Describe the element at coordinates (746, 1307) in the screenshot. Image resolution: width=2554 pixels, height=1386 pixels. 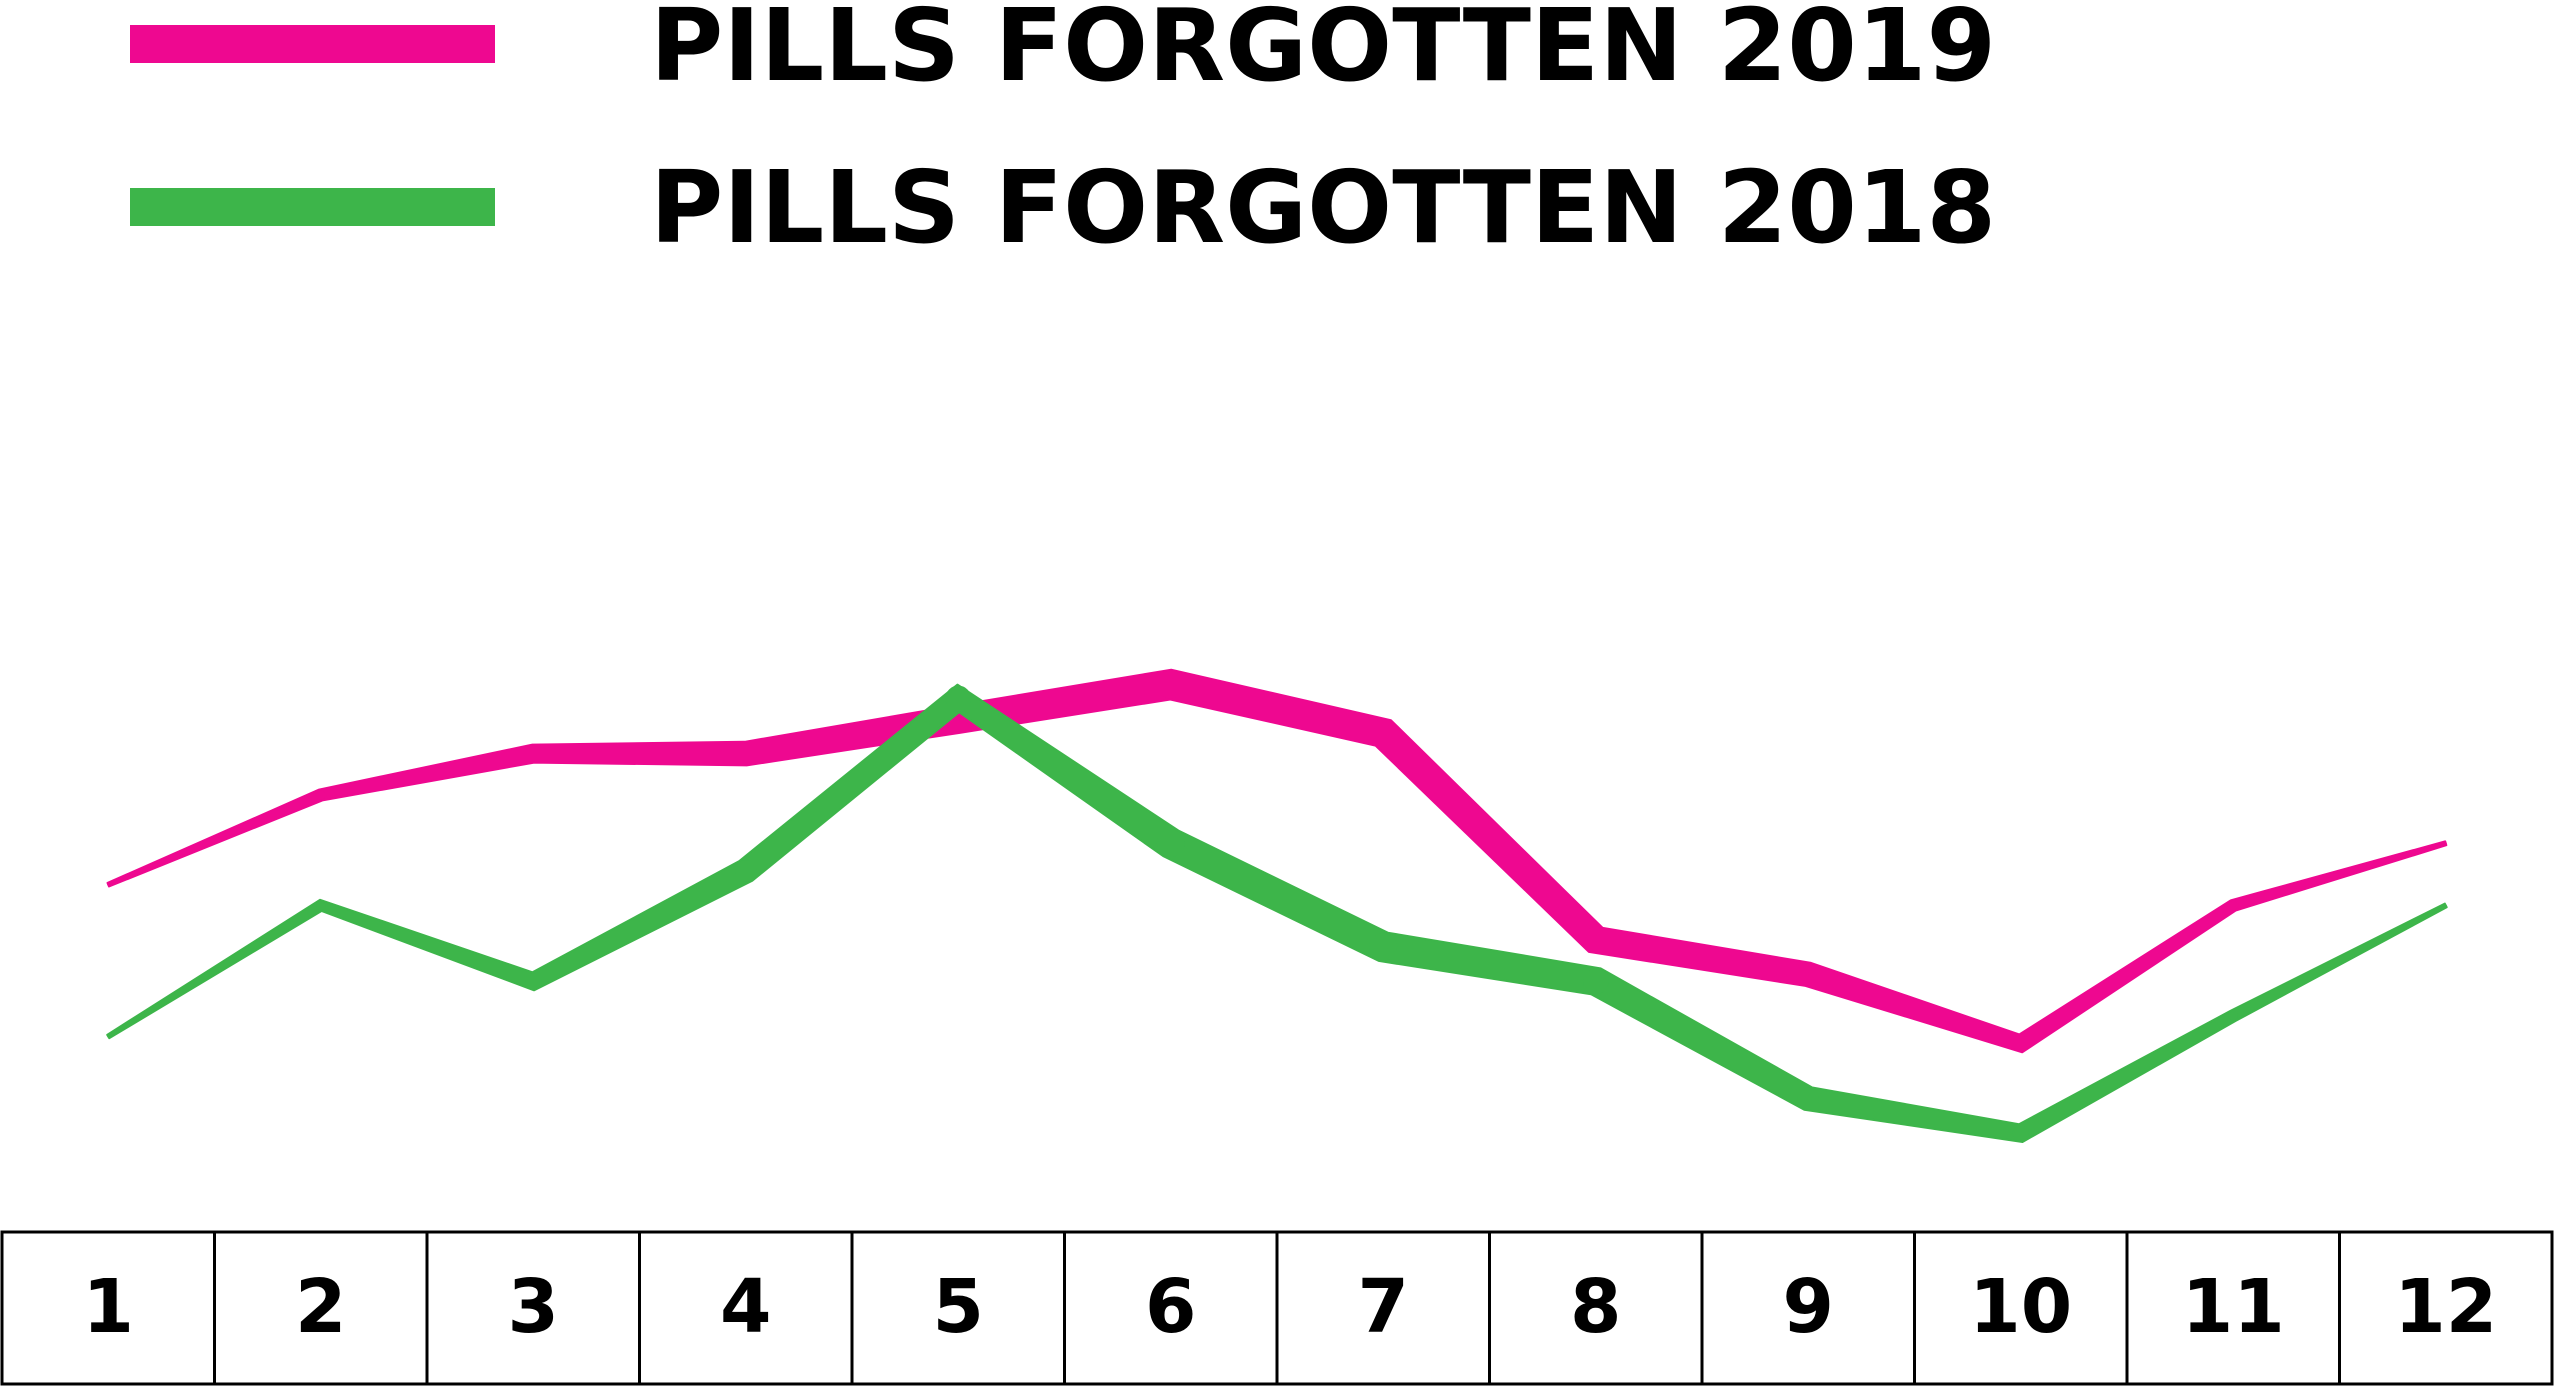
I see `x-tick-label: 4` at that location.